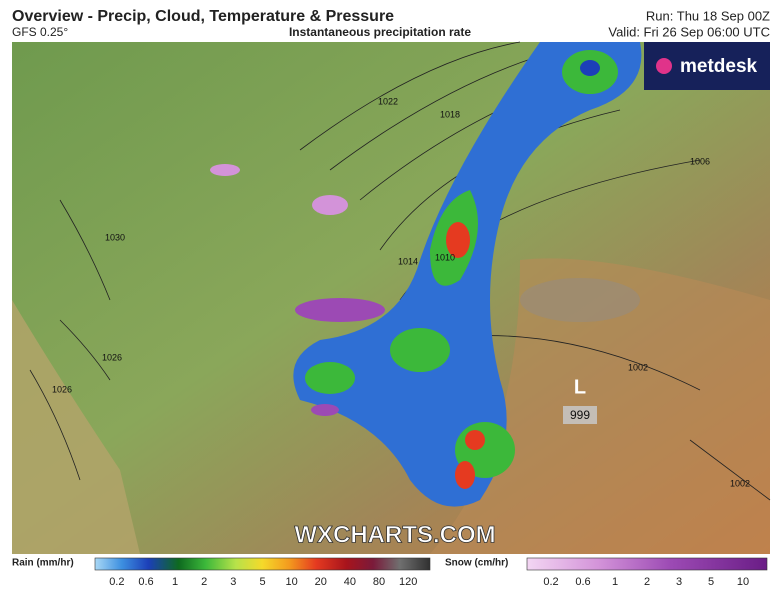  What do you see at coordinates (394, 534) in the screenshot?
I see `watermark: WXCHARTS.COM` at bounding box center [394, 534].